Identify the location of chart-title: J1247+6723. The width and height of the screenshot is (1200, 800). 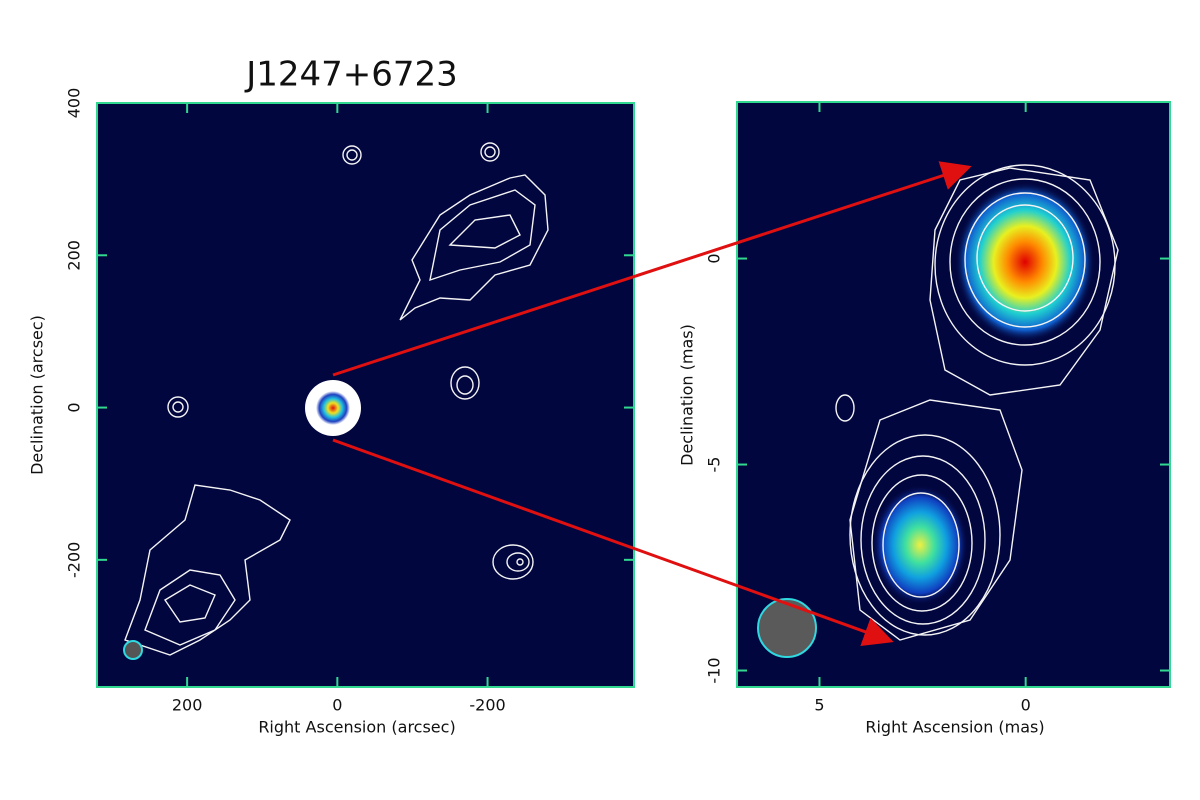
(351, 75).